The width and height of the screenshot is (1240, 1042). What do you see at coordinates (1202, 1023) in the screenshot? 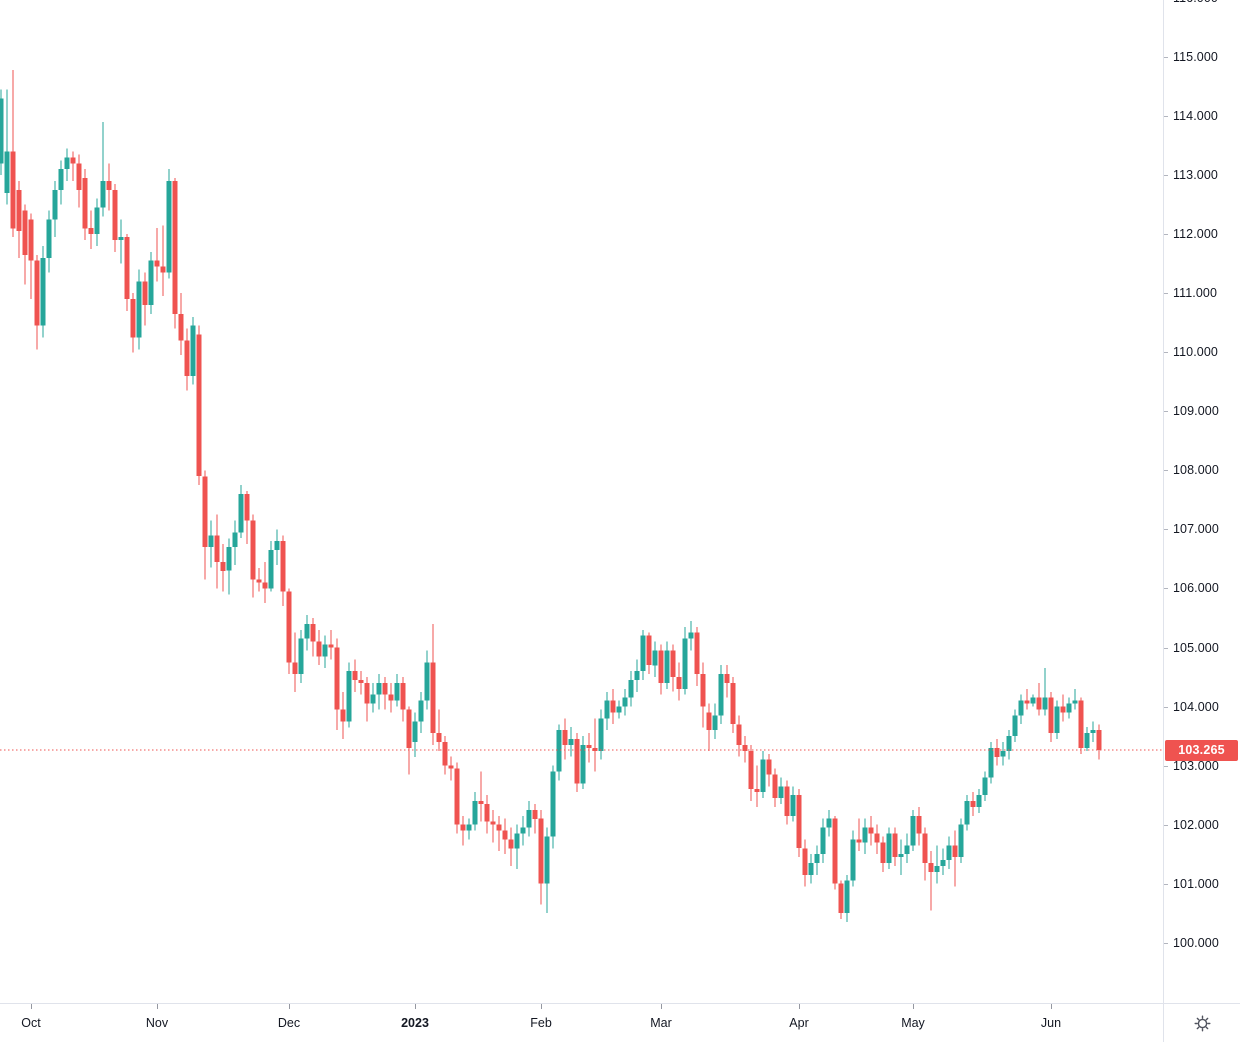
I see `settings-gear-icon` at bounding box center [1202, 1023].